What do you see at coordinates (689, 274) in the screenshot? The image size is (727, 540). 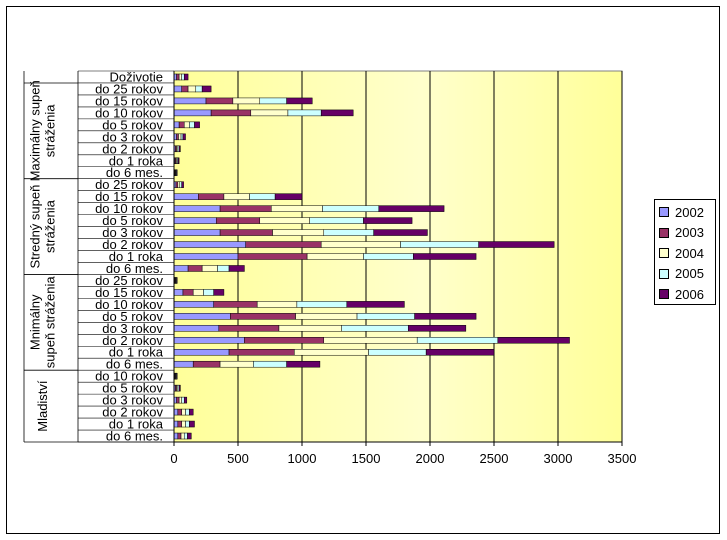 I see `legend-label: 2005` at bounding box center [689, 274].